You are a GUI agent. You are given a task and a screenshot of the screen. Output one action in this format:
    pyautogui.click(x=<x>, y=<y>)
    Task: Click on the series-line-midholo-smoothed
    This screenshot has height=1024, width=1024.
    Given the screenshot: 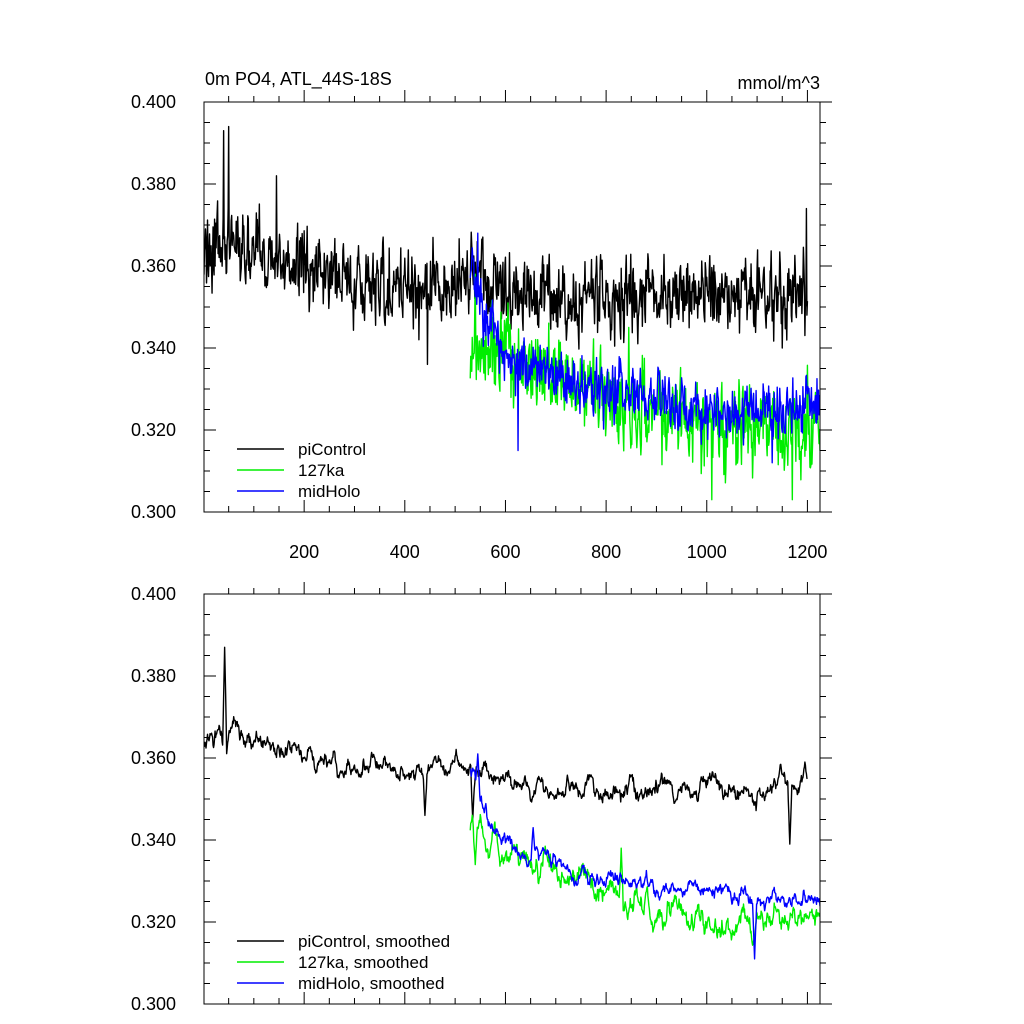 What is the action you would take?
    pyautogui.click(x=644, y=856)
    